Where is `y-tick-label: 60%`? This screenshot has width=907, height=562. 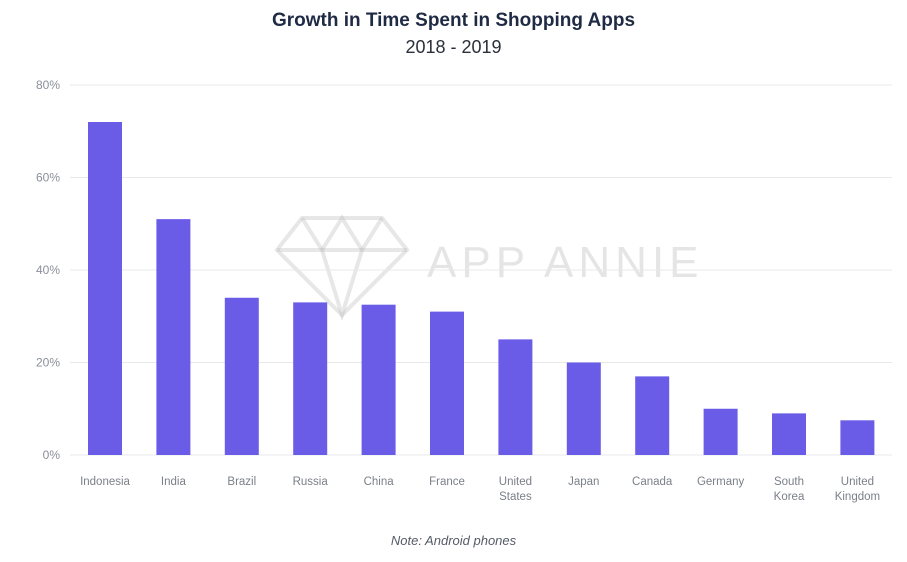
y-tick-label: 60% is located at coordinates (48, 178).